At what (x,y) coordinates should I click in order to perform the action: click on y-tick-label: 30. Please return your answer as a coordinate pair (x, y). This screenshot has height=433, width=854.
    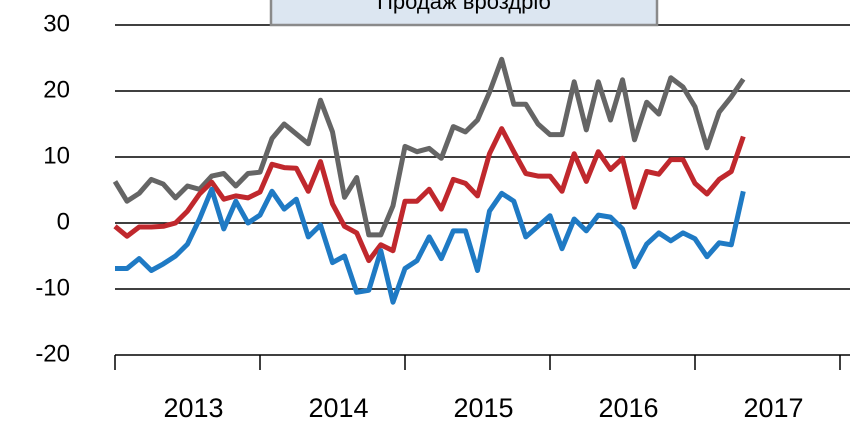
    Looking at the image, I should click on (56, 23).